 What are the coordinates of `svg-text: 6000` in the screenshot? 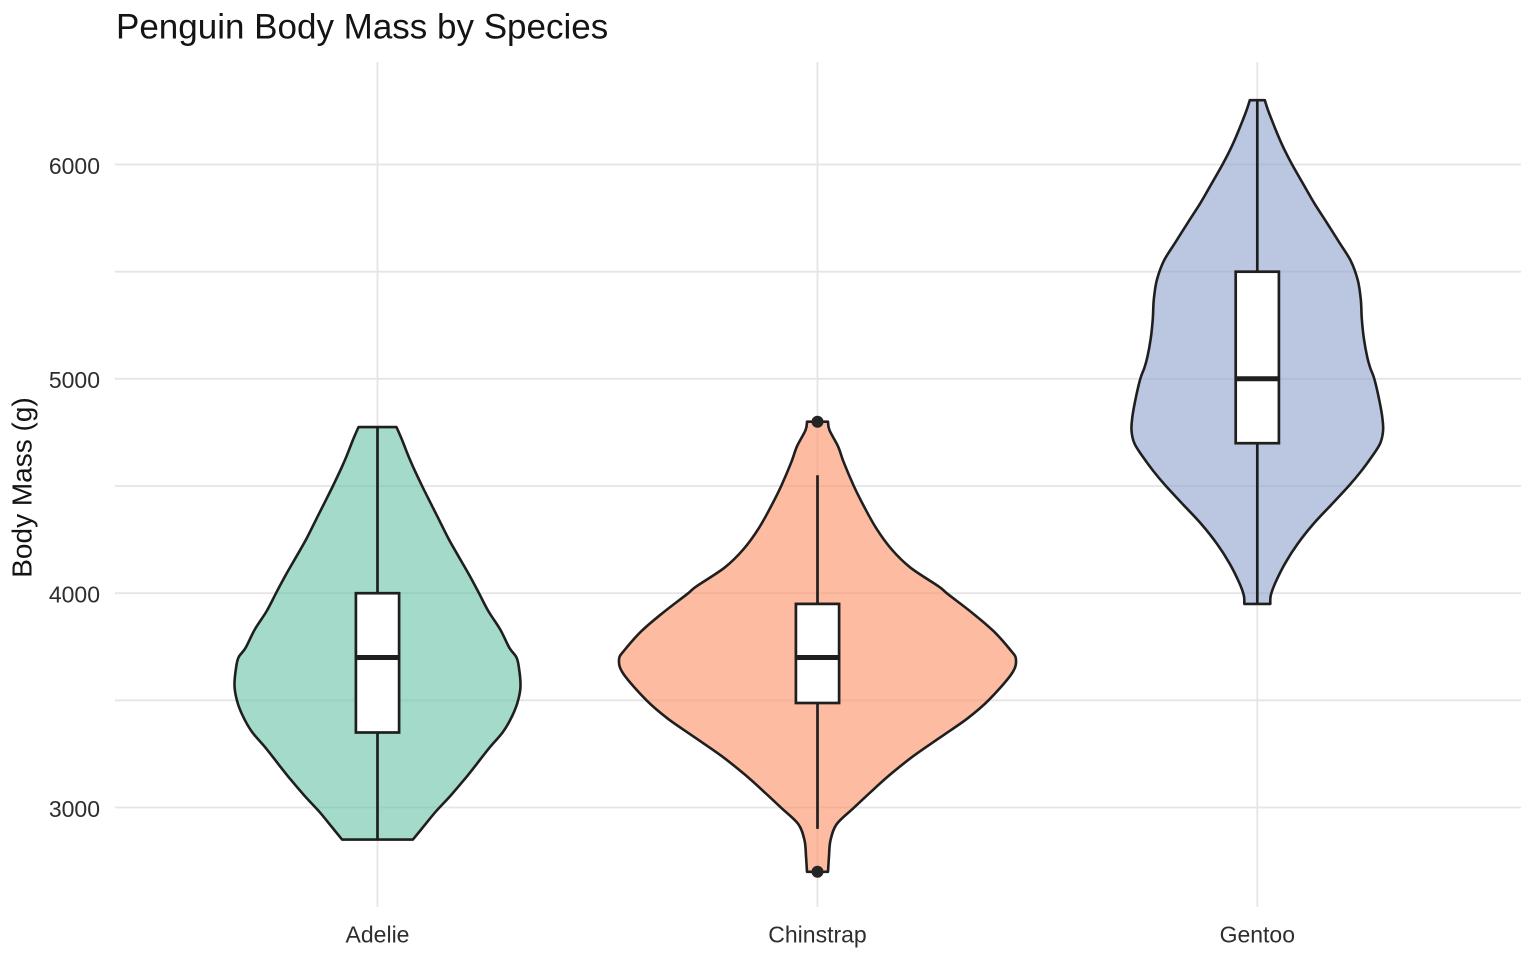 It's located at (74, 166).